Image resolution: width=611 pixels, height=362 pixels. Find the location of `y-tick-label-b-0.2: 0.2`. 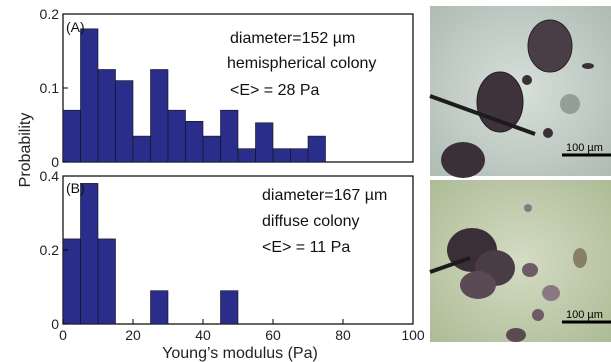

y-tick-label-b-0.2: 0.2 is located at coordinates (50, 250).